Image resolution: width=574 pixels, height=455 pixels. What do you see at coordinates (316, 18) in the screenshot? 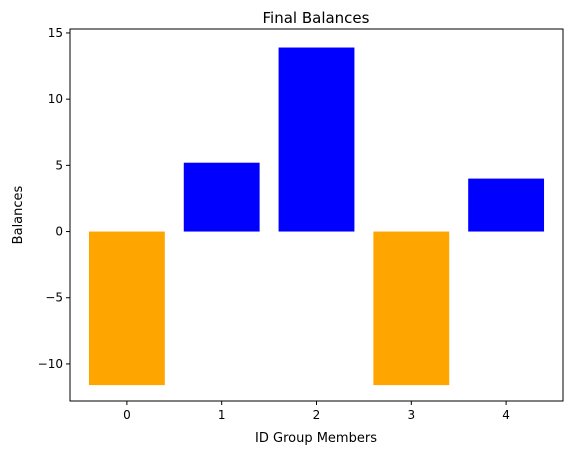
I see `chart-title: Final Balances` at bounding box center [316, 18].